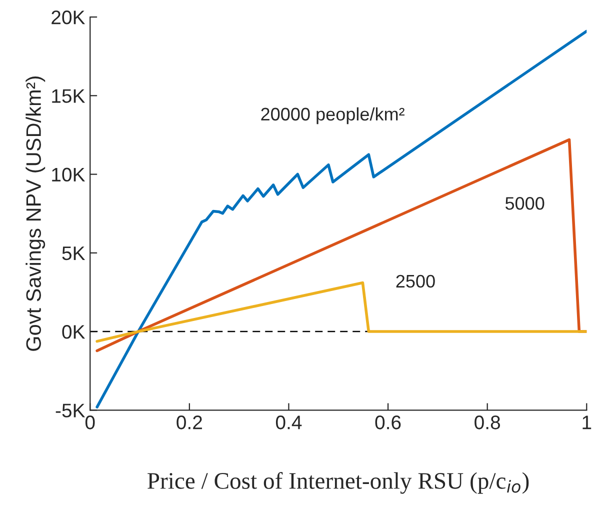 This screenshot has height=532, width=613. I want to click on y-tick-label: 0K, so click(74, 332).